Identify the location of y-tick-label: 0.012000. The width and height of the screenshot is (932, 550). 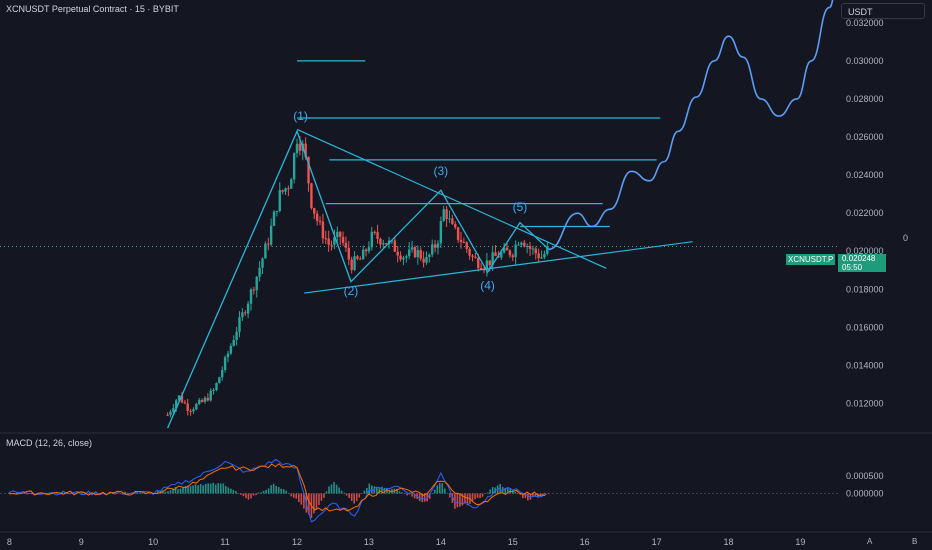
(865, 403).